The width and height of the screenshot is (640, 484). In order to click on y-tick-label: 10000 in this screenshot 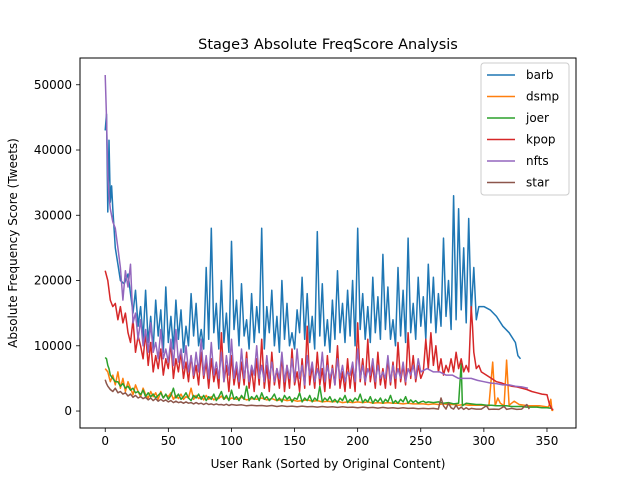, I will do `click(53, 346)`.